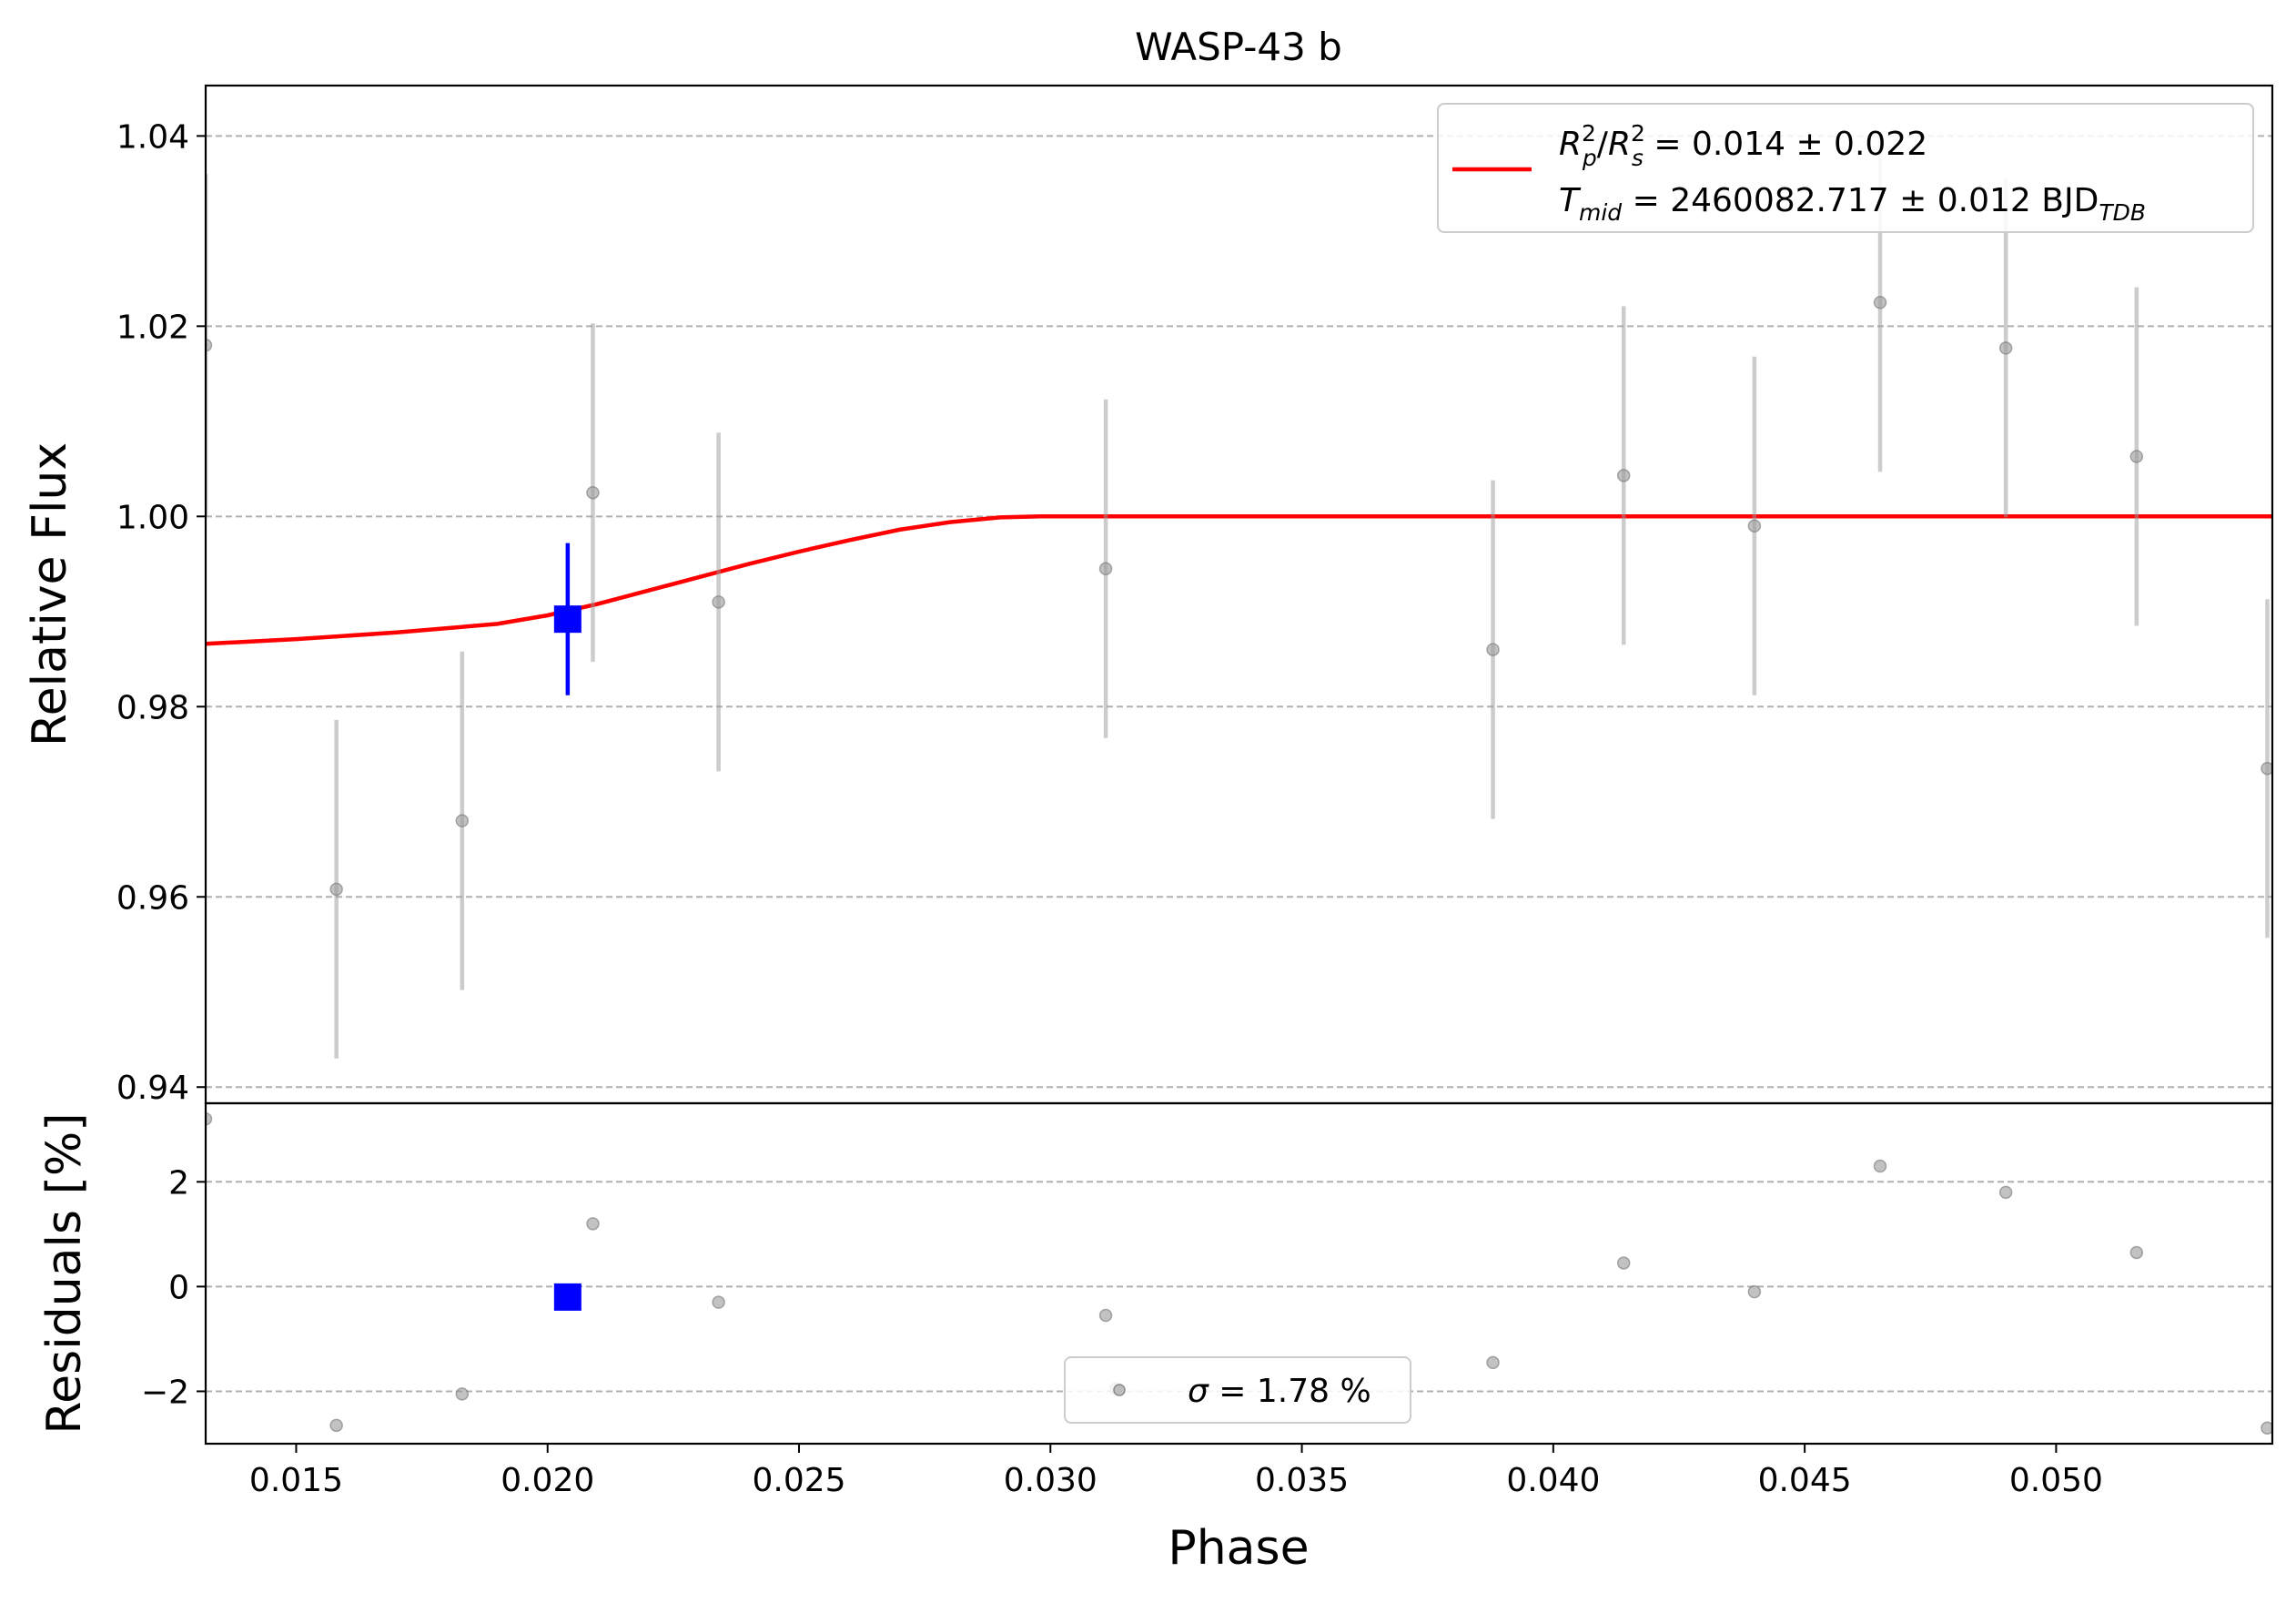 The width and height of the screenshot is (2296, 1603). Describe the element at coordinates (153, 707) in the screenshot. I see `main-y-tick-label: 0.98` at that location.